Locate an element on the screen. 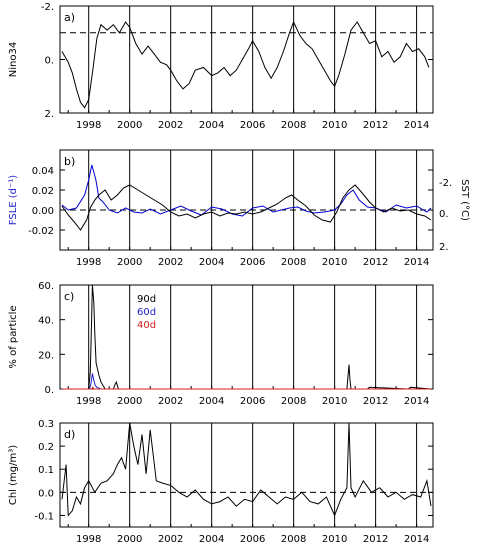  y-axis-label: Nino34 is located at coordinates (13, 59).